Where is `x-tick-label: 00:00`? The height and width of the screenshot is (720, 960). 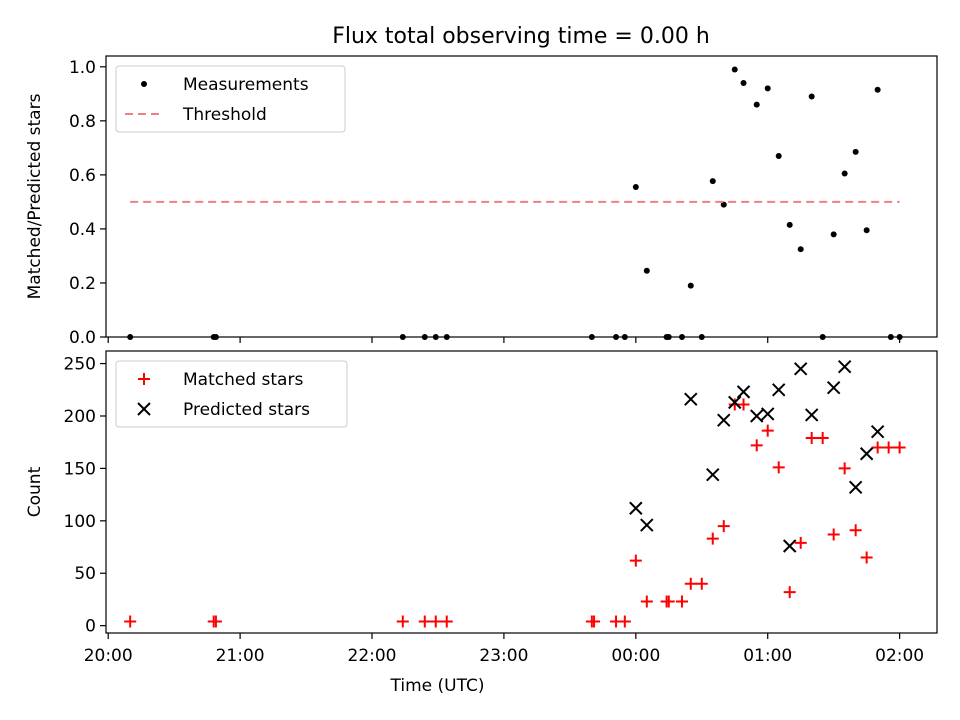
x-tick-label: 00:00 is located at coordinates (635, 656).